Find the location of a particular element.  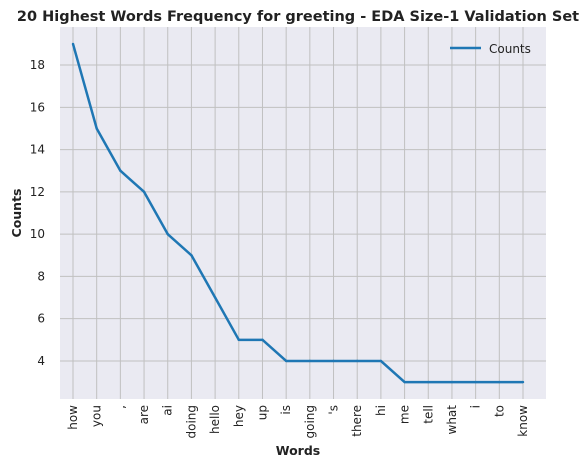

y-tick-label: 8 is located at coordinates (41, 276).